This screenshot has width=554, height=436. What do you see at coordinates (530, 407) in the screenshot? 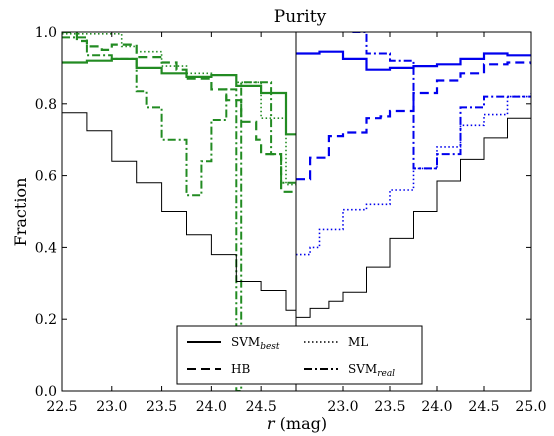
I see `right-xtick-label: 25.0` at bounding box center [530, 407].